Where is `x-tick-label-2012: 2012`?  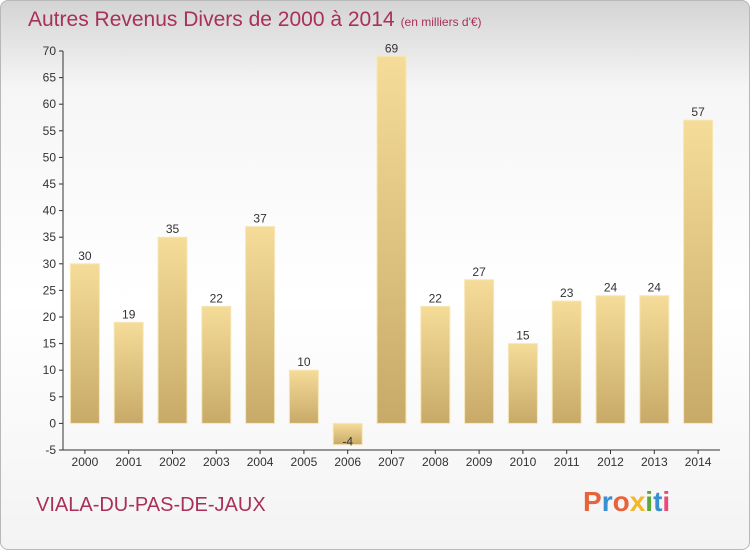 x-tick-label-2012: 2012 is located at coordinates (610, 462).